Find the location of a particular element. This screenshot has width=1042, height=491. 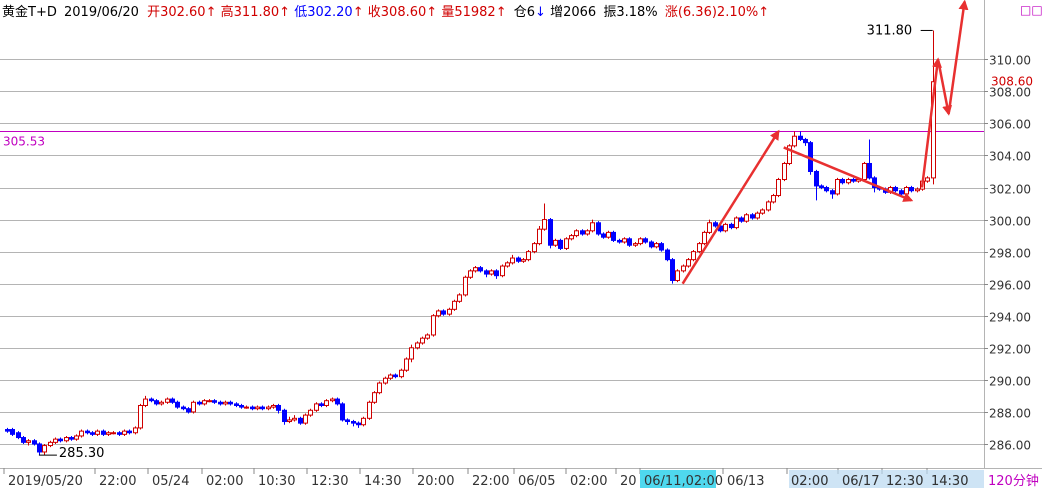

increase-label: 增 is located at coordinates (556, 12).